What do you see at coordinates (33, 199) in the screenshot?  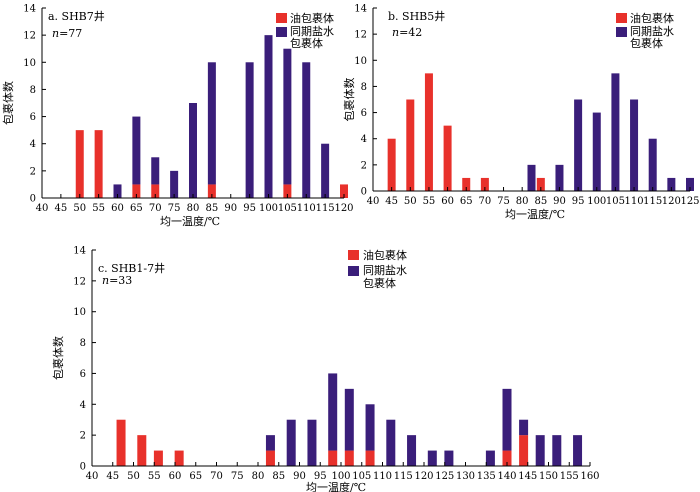 I see `y-tick-label-a-0: 0` at bounding box center [33, 199].